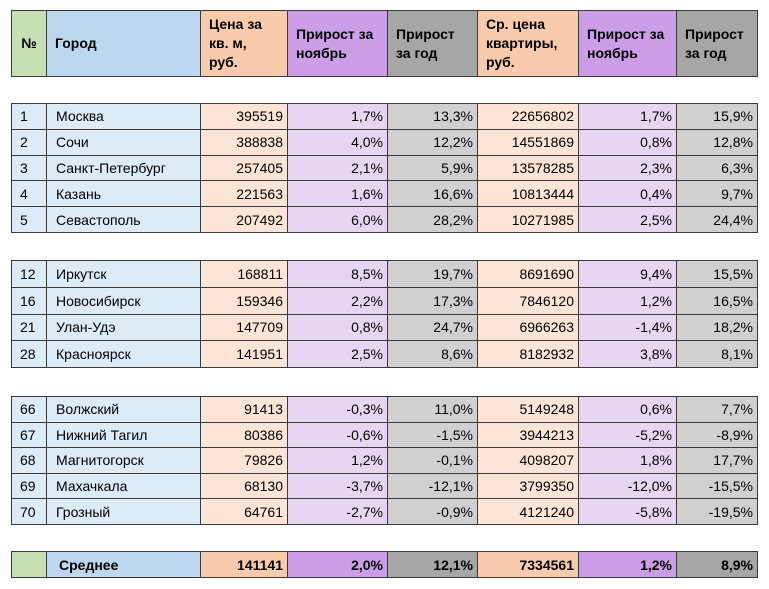  What do you see at coordinates (717, 486) in the screenshot?
I see `value-cell: -15,5%` at bounding box center [717, 486].